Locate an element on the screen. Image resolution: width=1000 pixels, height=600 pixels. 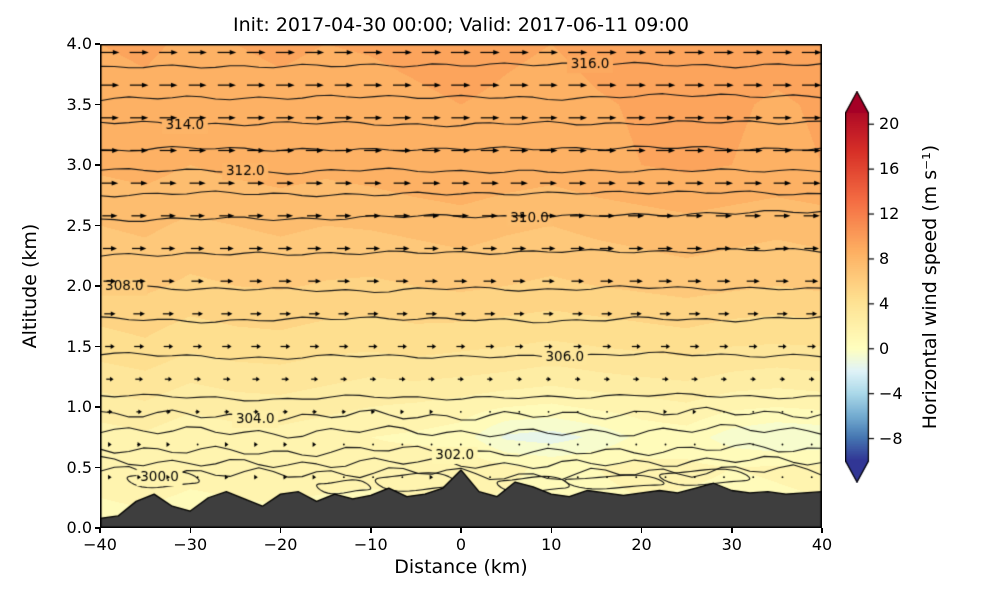
colorbar-tick-label: 4 is located at coordinates (884, 303).